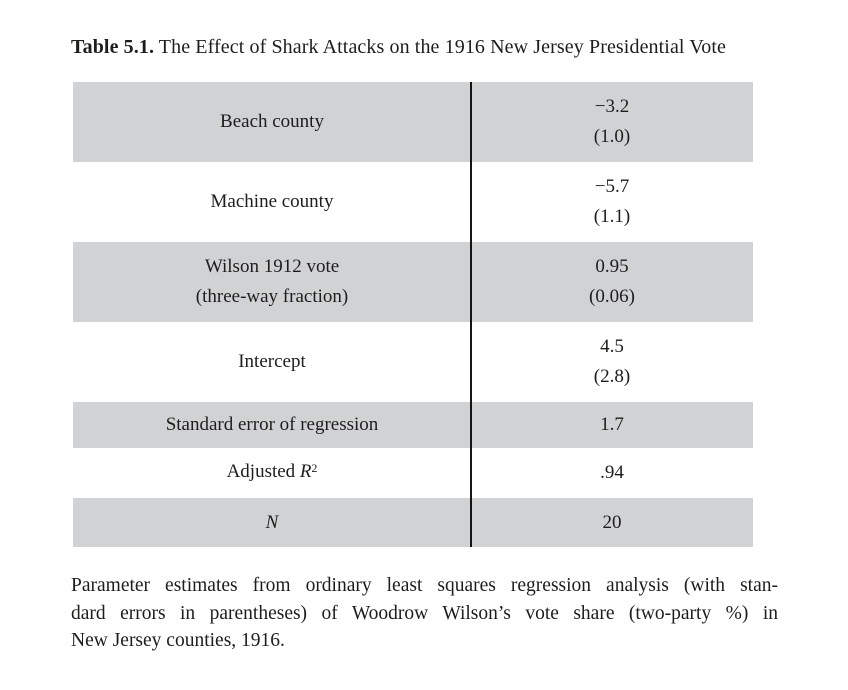  I want to click on label-text: Beach county, so click(272, 121).